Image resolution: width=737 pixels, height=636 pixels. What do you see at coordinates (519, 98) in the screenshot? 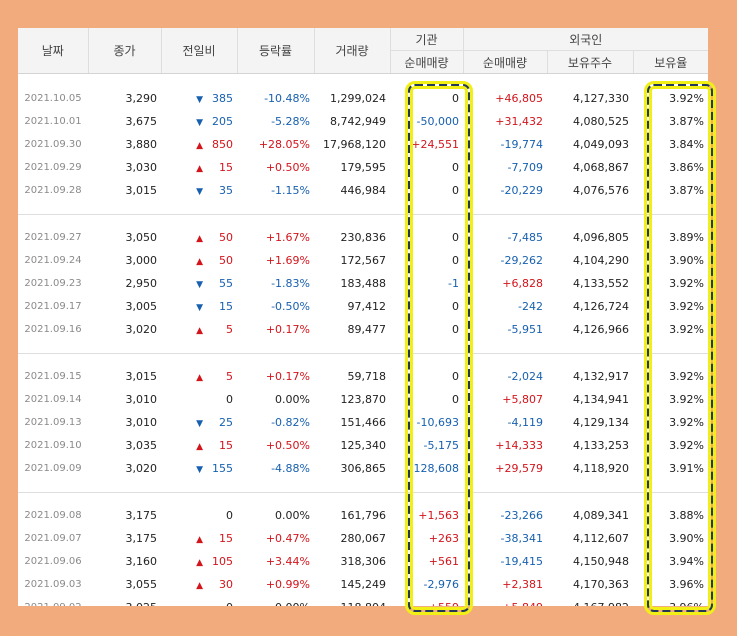
I see `cell-foreign-net: +46,805` at bounding box center [519, 98].